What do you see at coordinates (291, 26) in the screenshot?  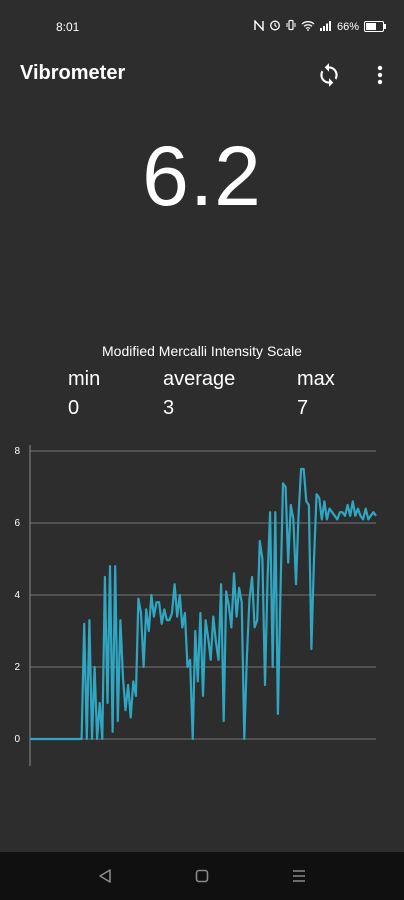 I see `vibrate-icon` at bounding box center [291, 26].